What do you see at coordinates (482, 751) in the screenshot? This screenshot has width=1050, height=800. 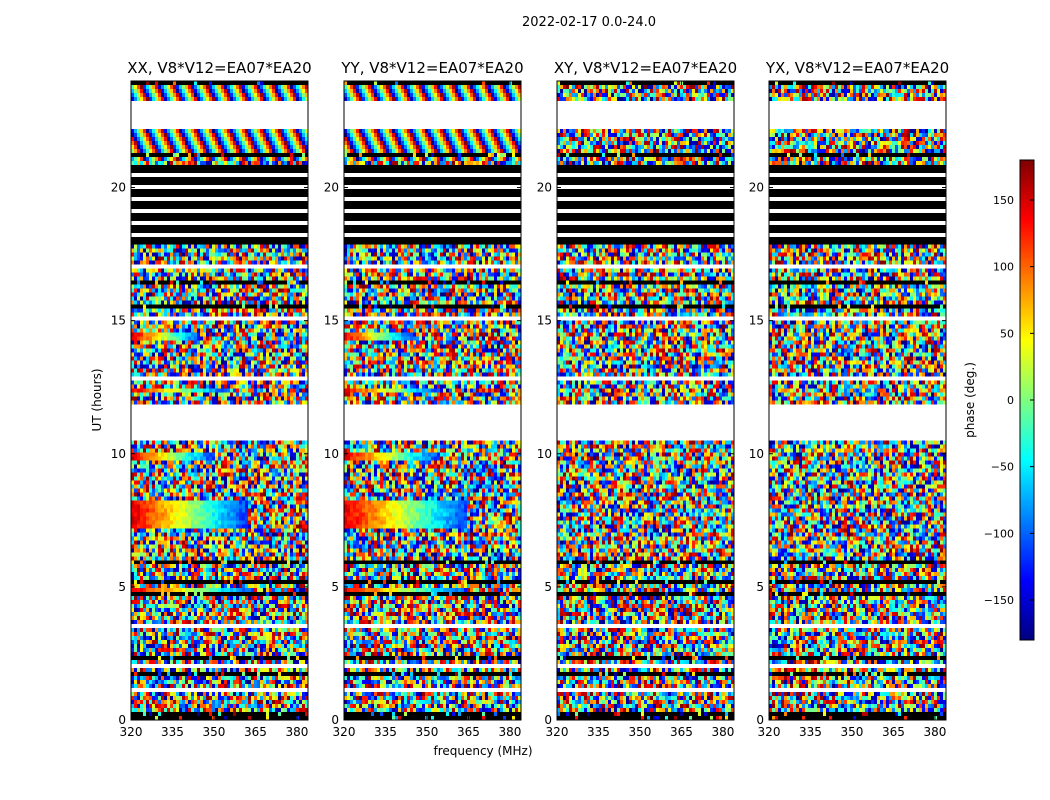 I see `x-axis-label: frequency (MHz)` at bounding box center [482, 751].